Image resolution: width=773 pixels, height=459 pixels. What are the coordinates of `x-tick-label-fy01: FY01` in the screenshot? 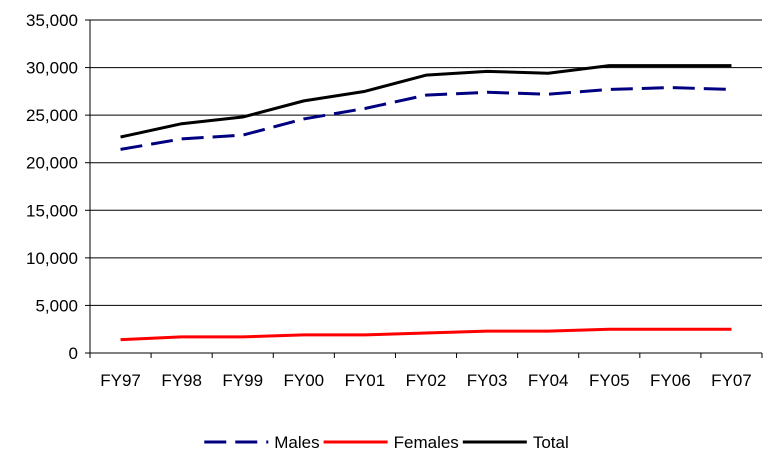 It's located at (365, 380).